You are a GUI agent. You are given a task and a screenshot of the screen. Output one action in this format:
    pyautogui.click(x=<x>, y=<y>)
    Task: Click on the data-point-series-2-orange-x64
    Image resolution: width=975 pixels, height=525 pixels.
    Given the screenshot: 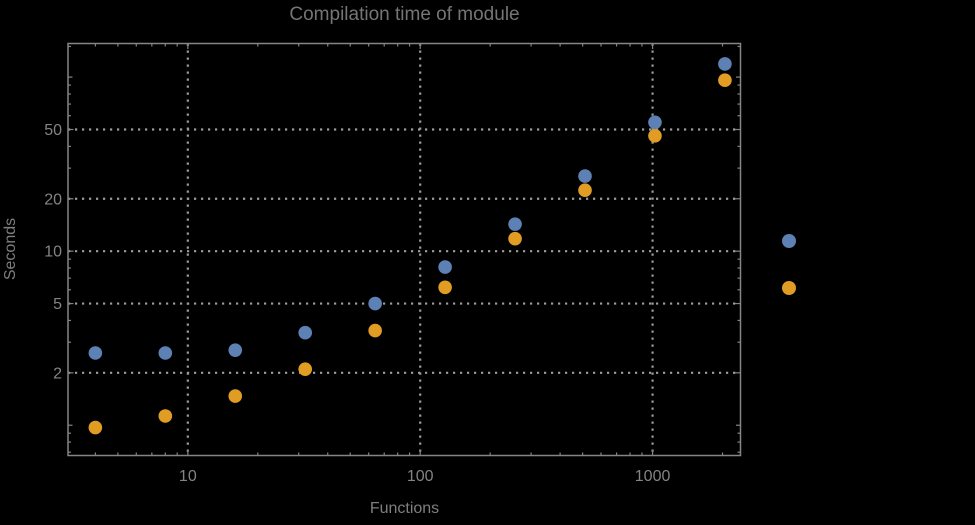 What is the action you would take?
    pyautogui.click(x=375, y=330)
    